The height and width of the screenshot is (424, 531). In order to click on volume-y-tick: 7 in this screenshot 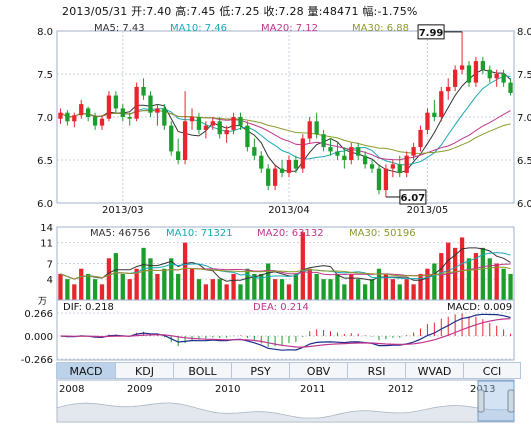, I will do `click(50, 265)`.